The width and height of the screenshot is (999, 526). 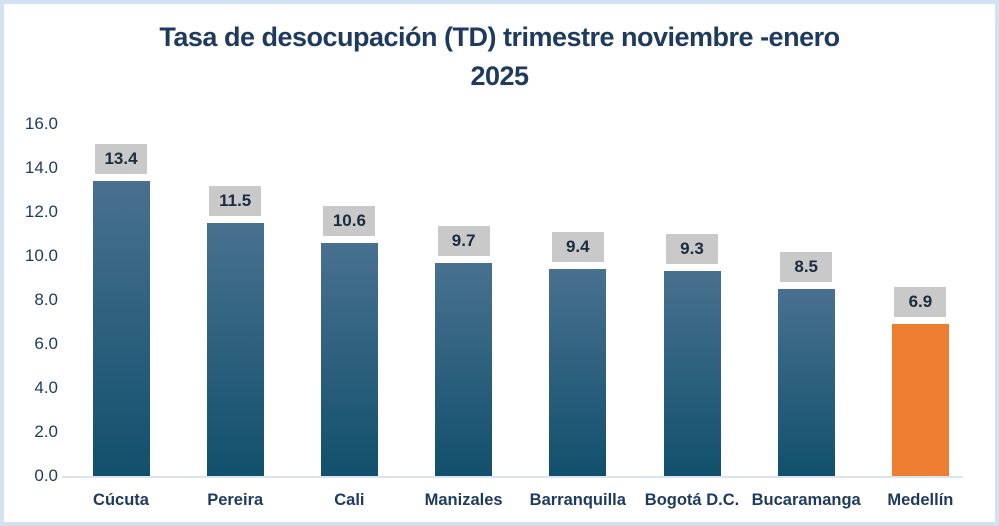 What do you see at coordinates (235, 349) in the screenshot?
I see `bar-pereira` at bounding box center [235, 349].